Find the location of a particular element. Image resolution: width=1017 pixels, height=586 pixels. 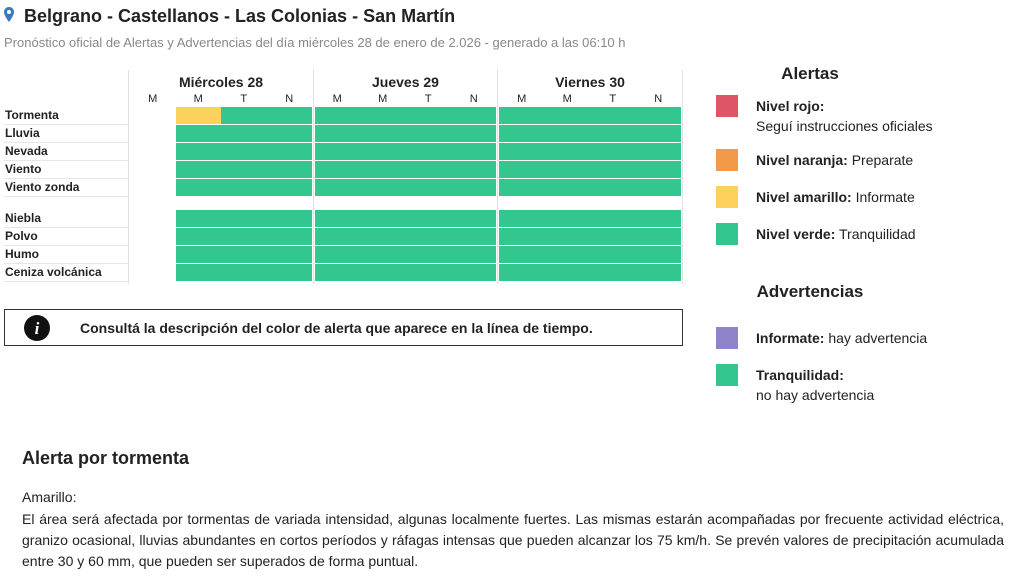

day-name: Miércoles 28 is located at coordinates (221, 82).